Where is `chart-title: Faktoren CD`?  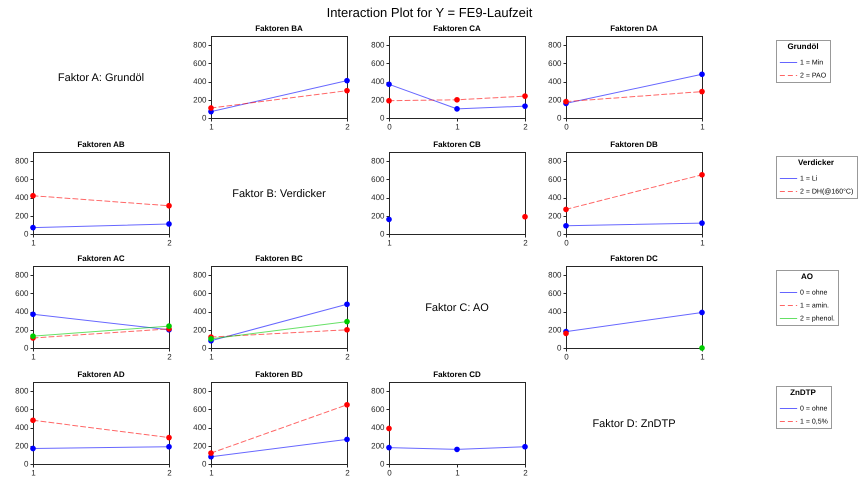
chart-title: Faktoren CD is located at coordinates (457, 374).